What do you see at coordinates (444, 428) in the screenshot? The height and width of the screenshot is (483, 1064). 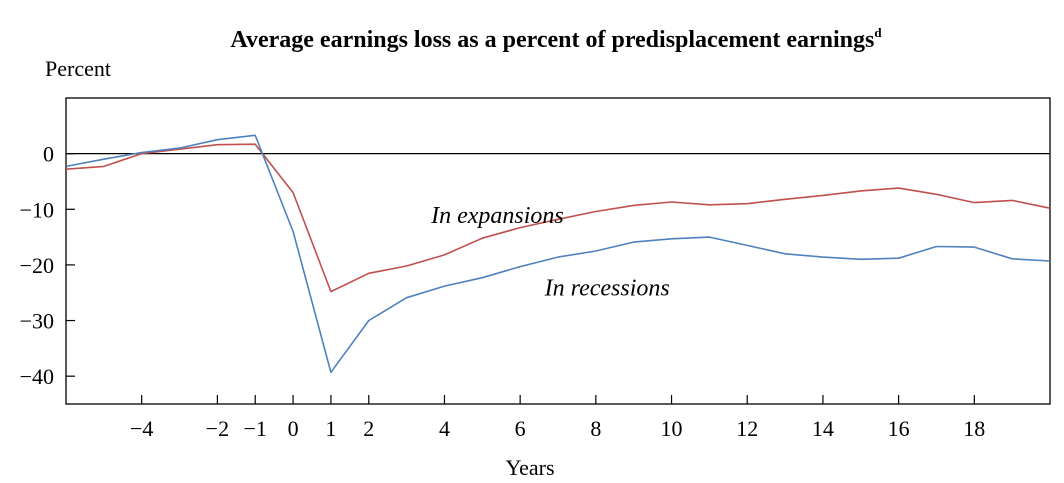 I see `x-tick-label: 4` at bounding box center [444, 428].